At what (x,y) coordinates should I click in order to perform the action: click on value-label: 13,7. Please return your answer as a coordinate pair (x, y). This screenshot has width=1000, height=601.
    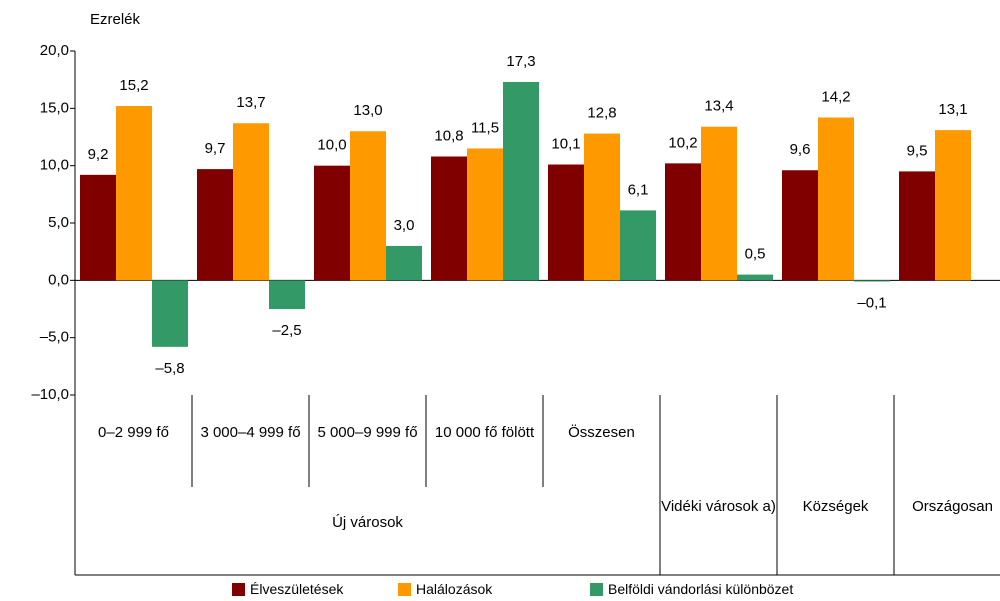
    Looking at the image, I should click on (250, 102).